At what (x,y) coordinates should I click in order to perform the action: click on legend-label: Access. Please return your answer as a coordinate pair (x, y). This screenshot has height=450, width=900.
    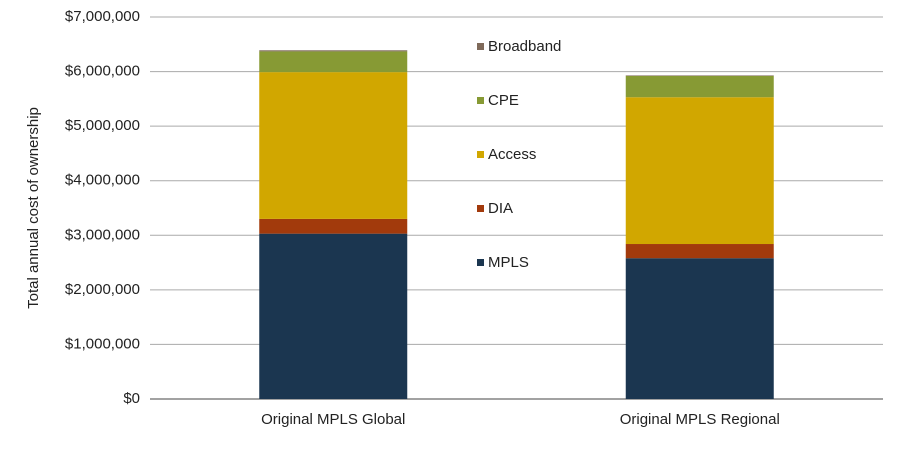
    Looking at the image, I should click on (512, 154).